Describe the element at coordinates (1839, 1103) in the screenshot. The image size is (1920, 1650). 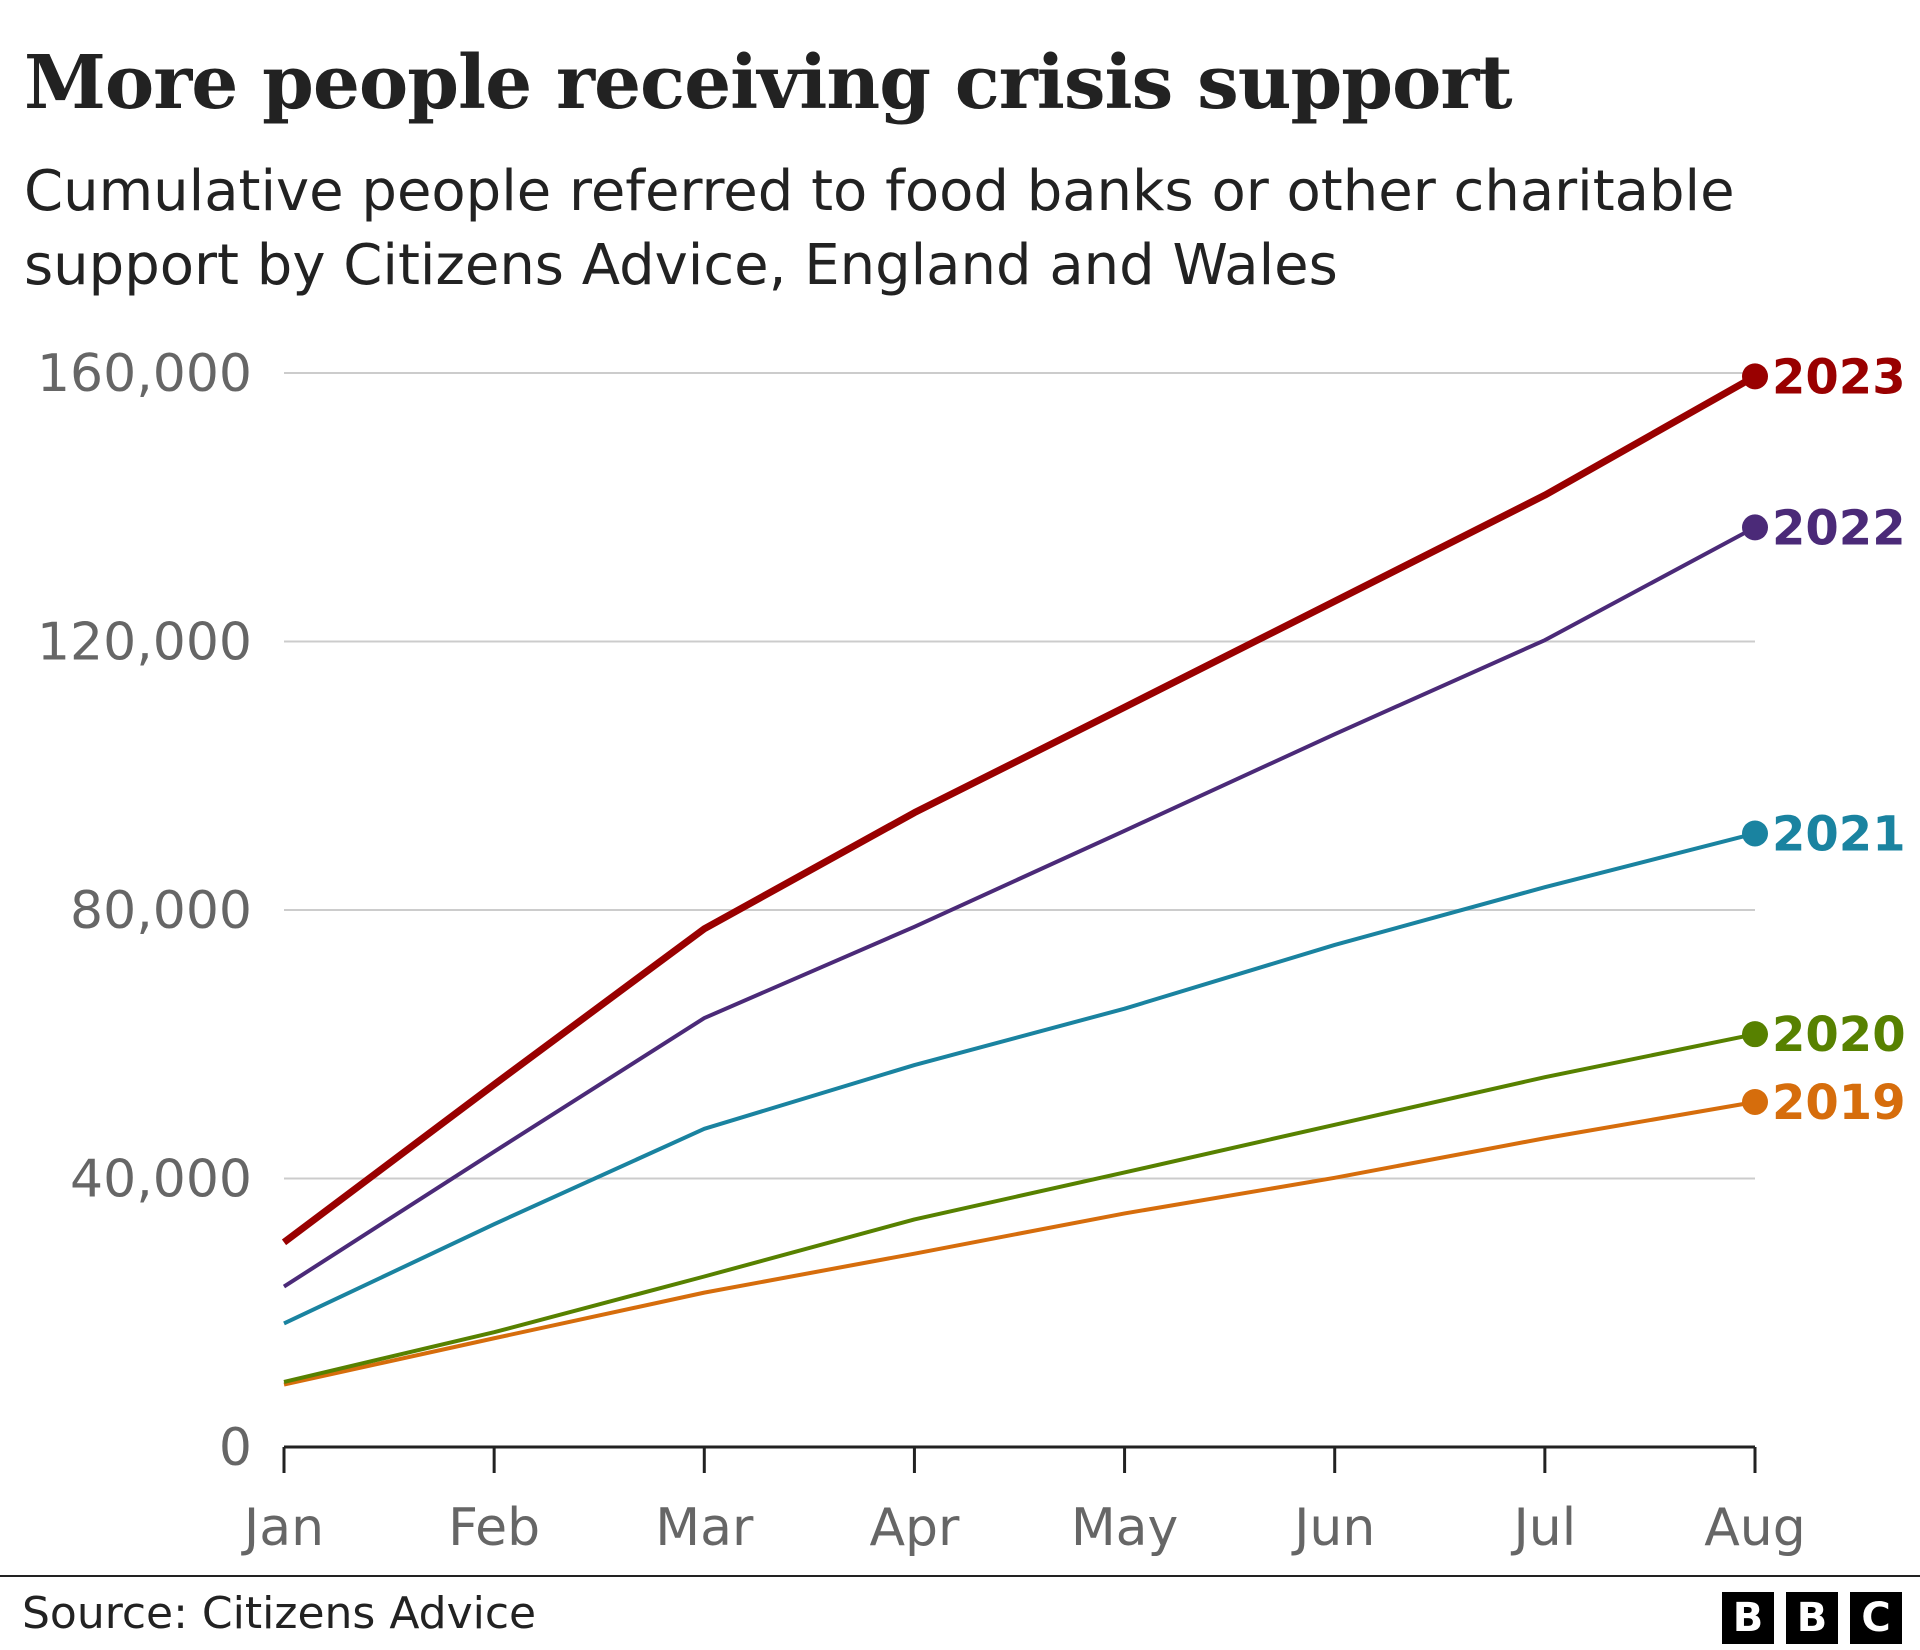
I see `series-label-2019: 2019` at that location.